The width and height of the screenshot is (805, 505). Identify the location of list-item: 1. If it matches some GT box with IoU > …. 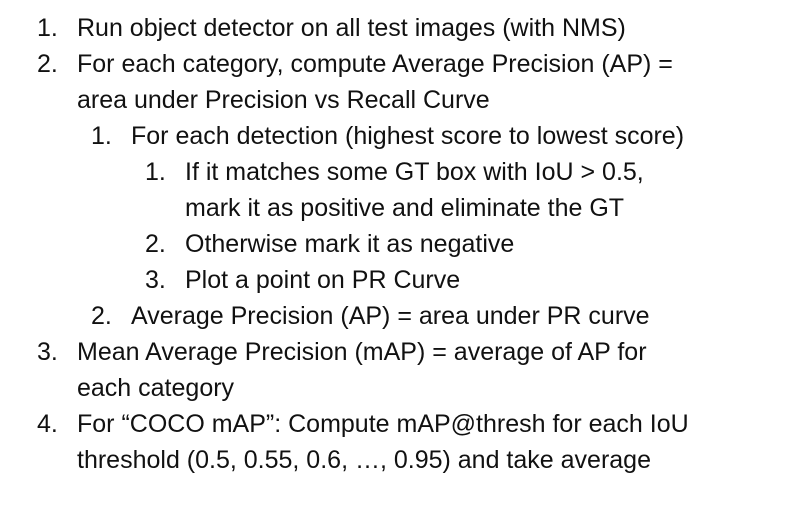
(402, 190).